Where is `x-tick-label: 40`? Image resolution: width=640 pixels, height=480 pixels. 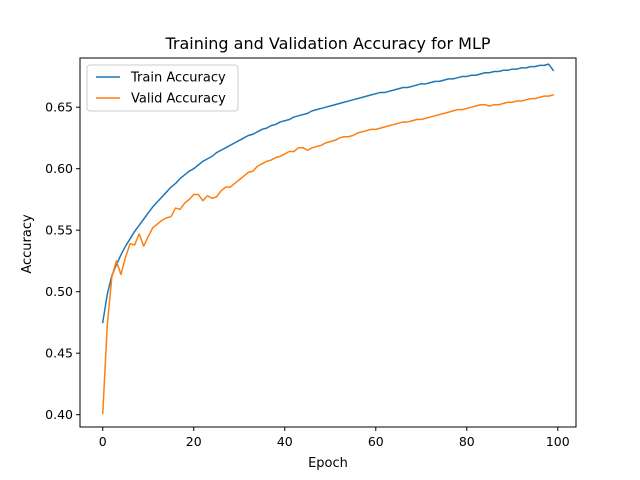 x-tick-label: 40 is located at coordinates (285, 441).